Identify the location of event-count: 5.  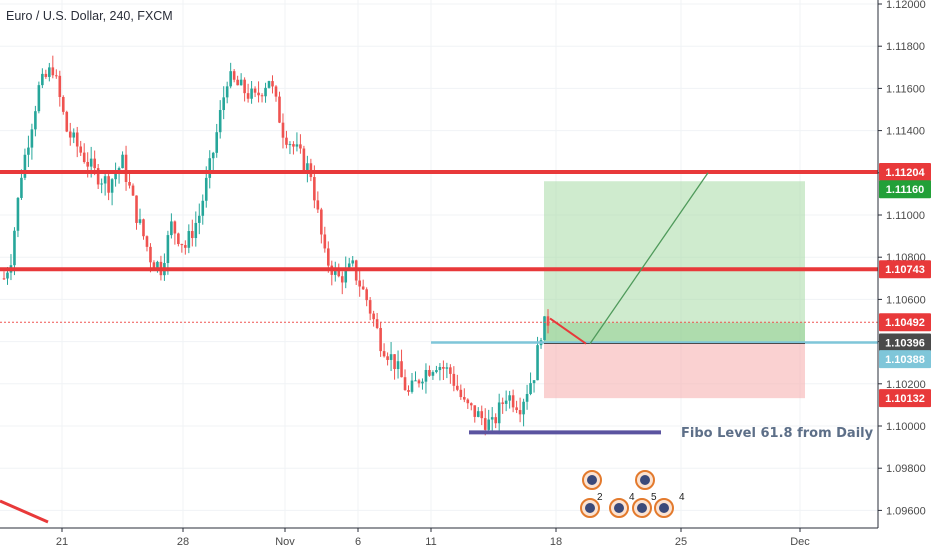
(654, 497).